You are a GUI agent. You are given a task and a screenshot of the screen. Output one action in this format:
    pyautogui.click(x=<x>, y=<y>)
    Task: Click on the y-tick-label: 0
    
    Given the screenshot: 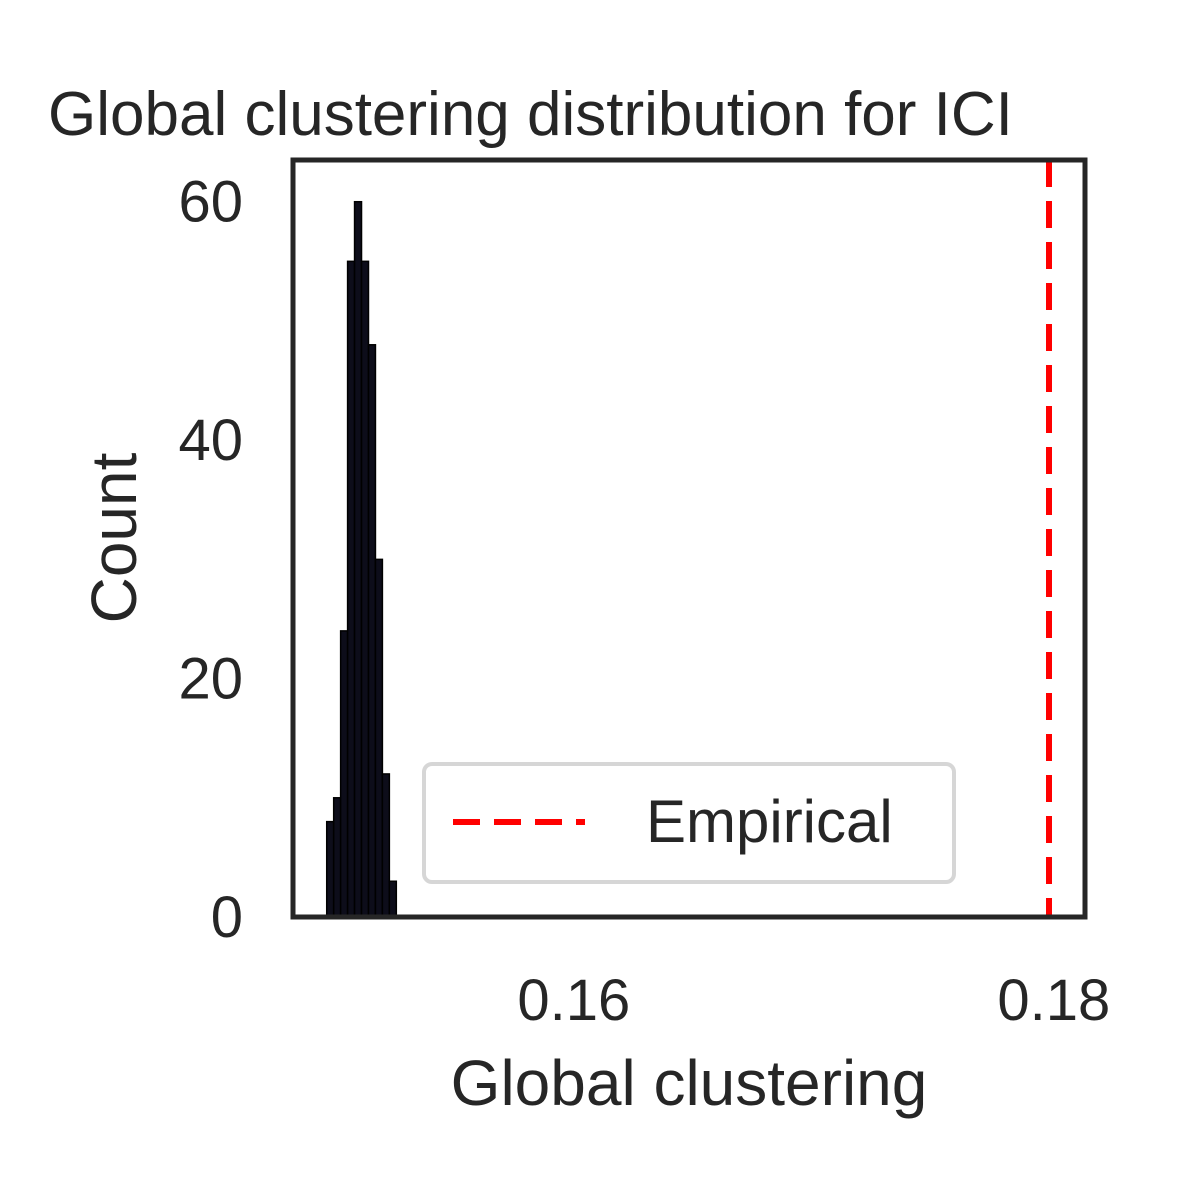 What is the action you would take?
    pyautogui.click(x=227, y=917)
    